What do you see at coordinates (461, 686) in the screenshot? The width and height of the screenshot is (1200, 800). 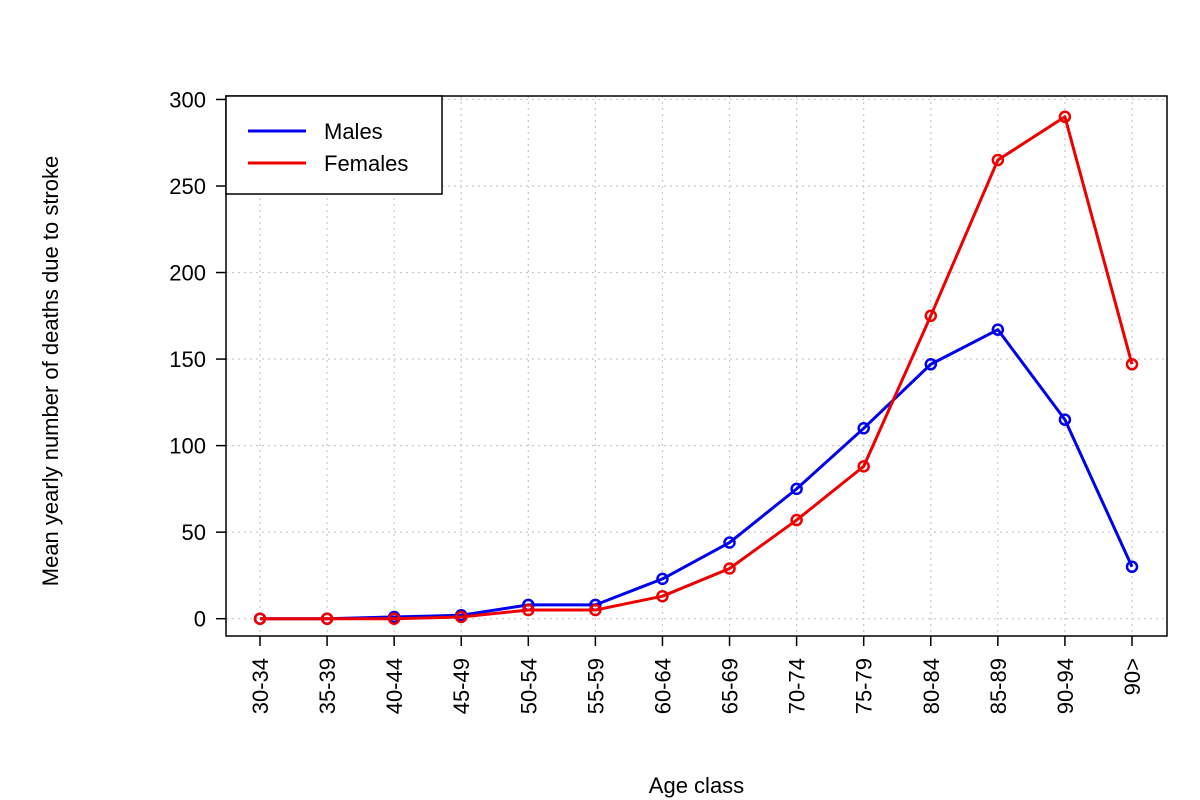 I see `x-tick-label: 45-49` at bounding box center [461, 686].